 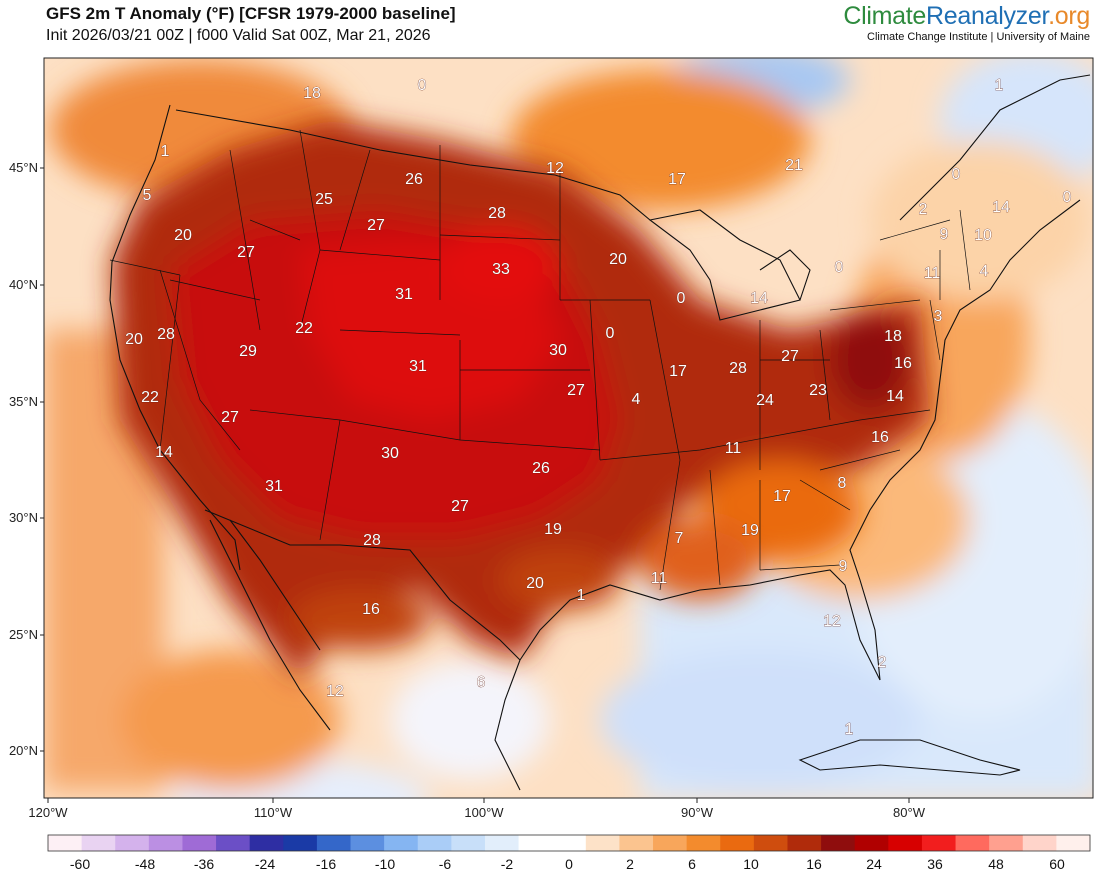 What do you see at coordinates (273, 812) in the screenshot?
I see `longitude-tick-label: 110°W` at bounding box center [273, 812].